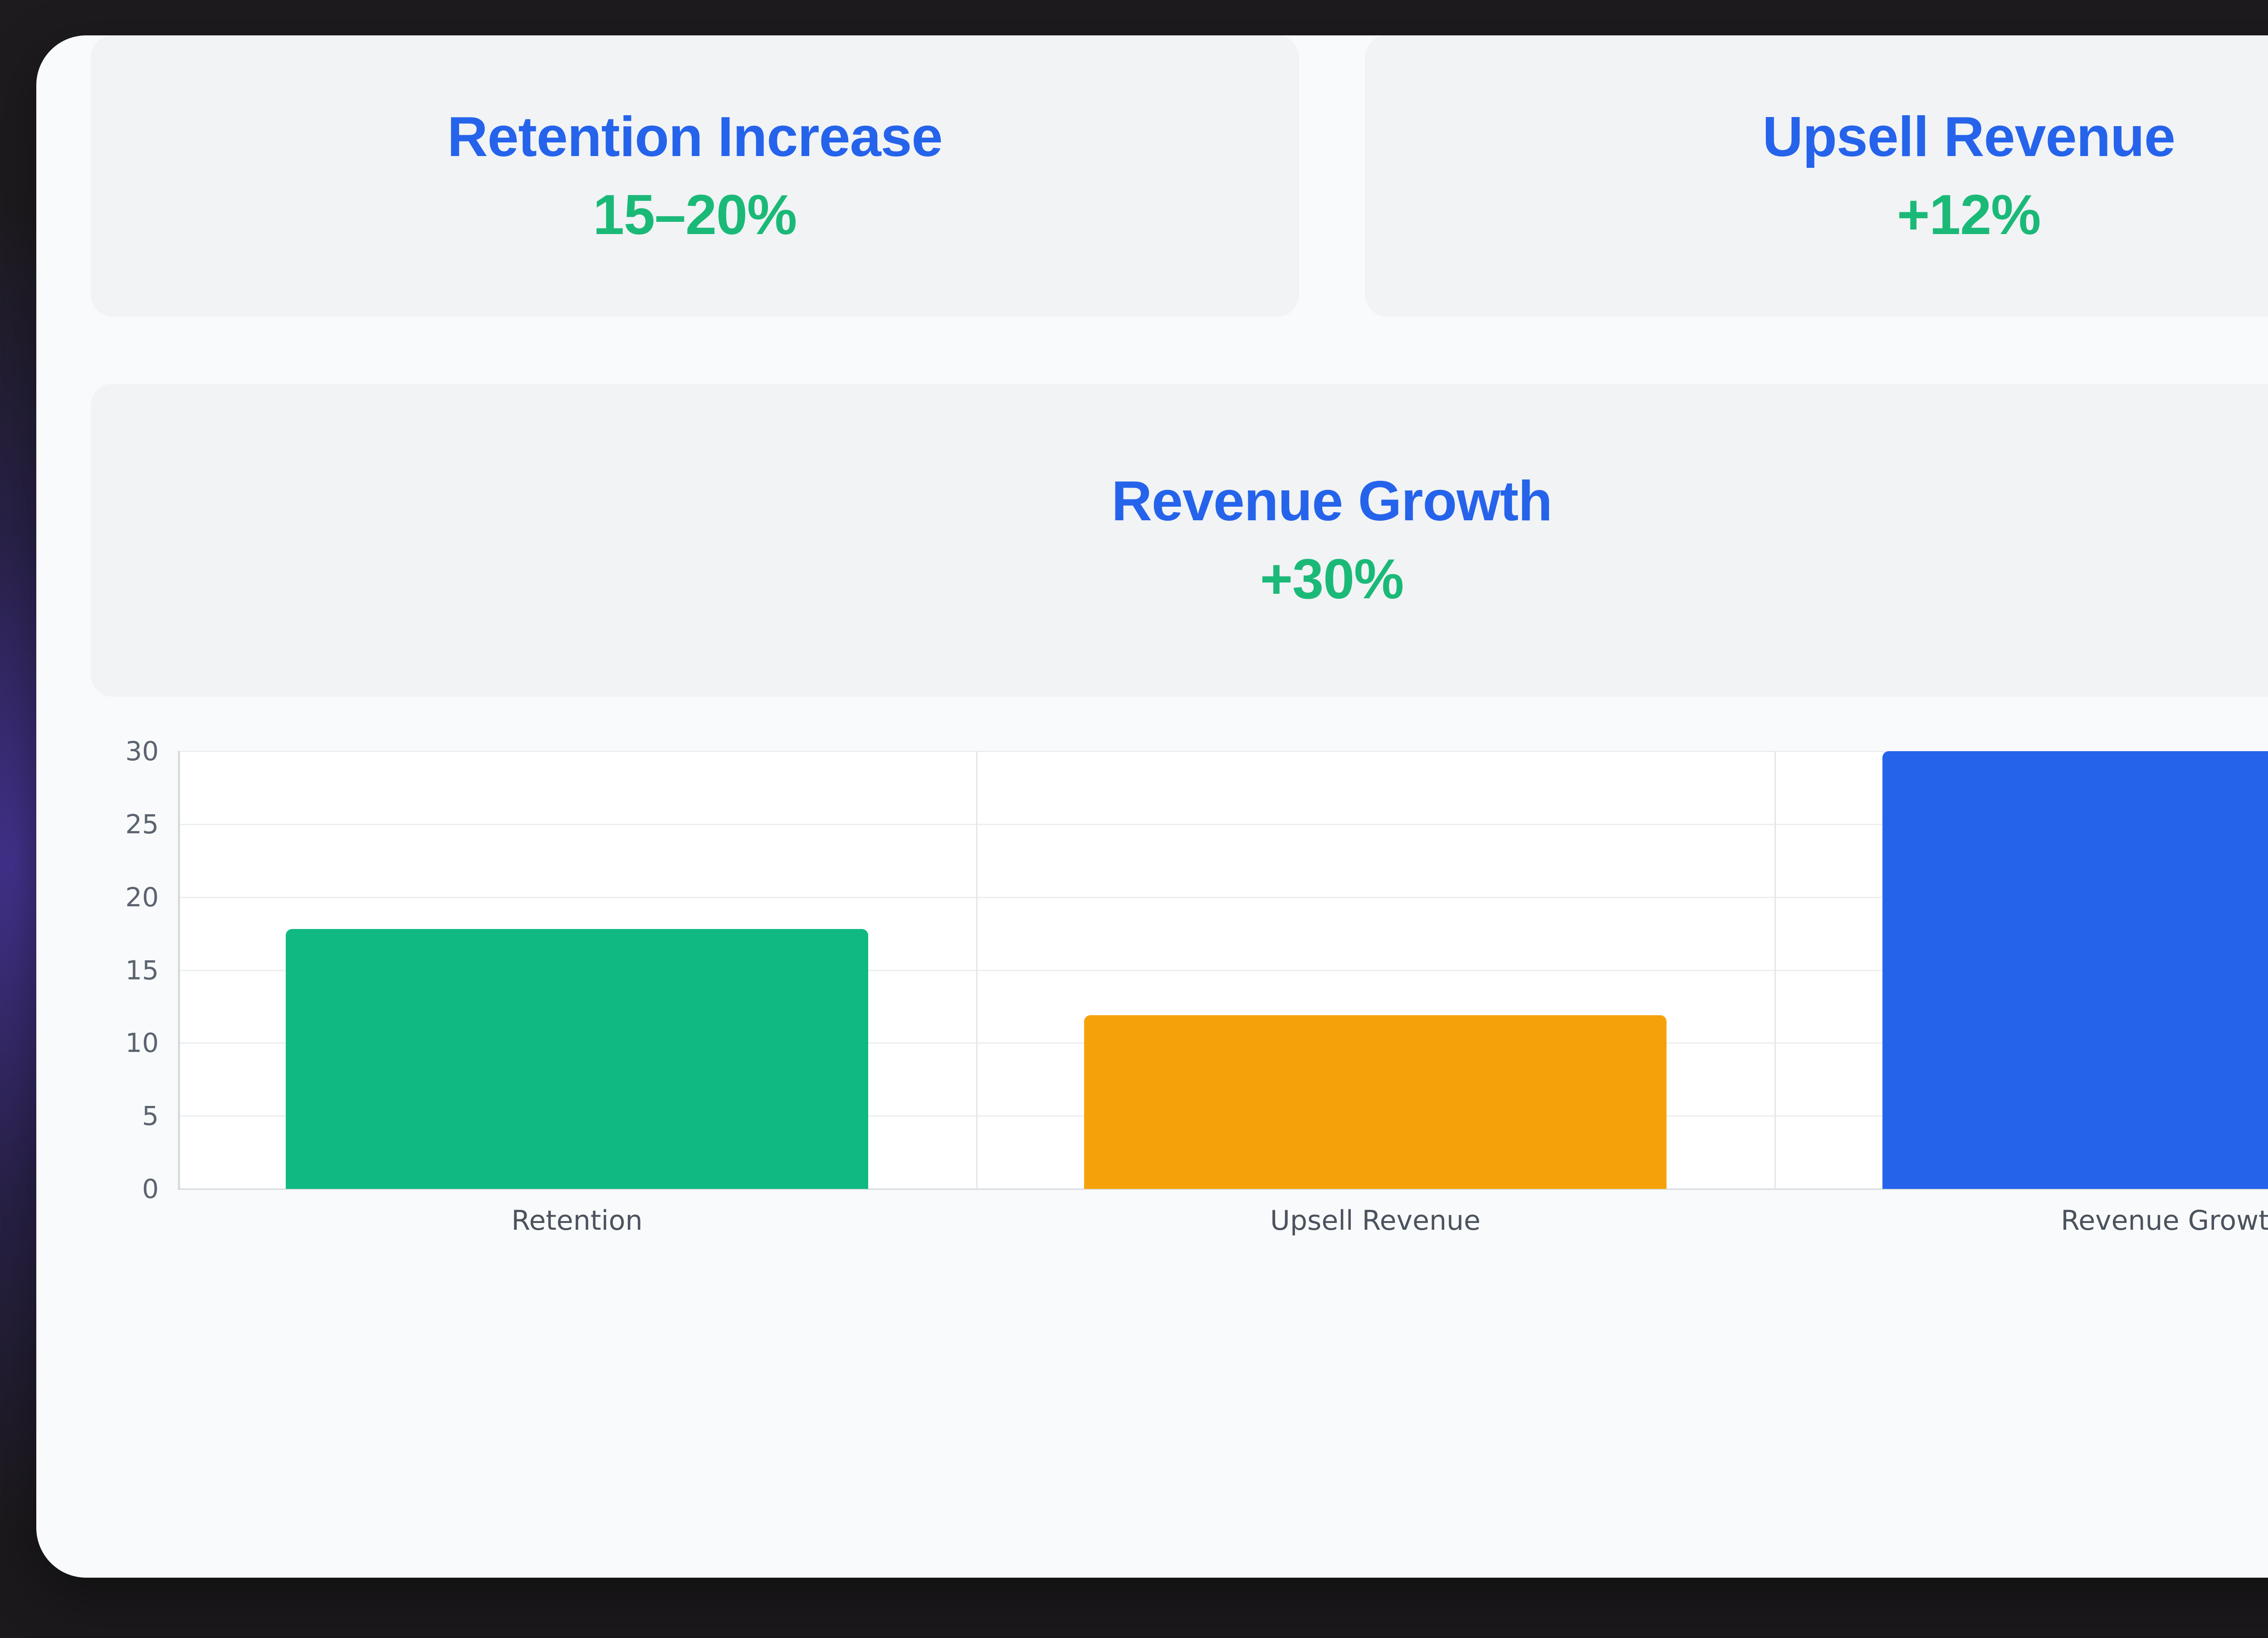 This screenshot has width=2268, height=1638. I want to click on kpi-card-retention-increase: Retention Increase 15–20%, so click(695, 176).